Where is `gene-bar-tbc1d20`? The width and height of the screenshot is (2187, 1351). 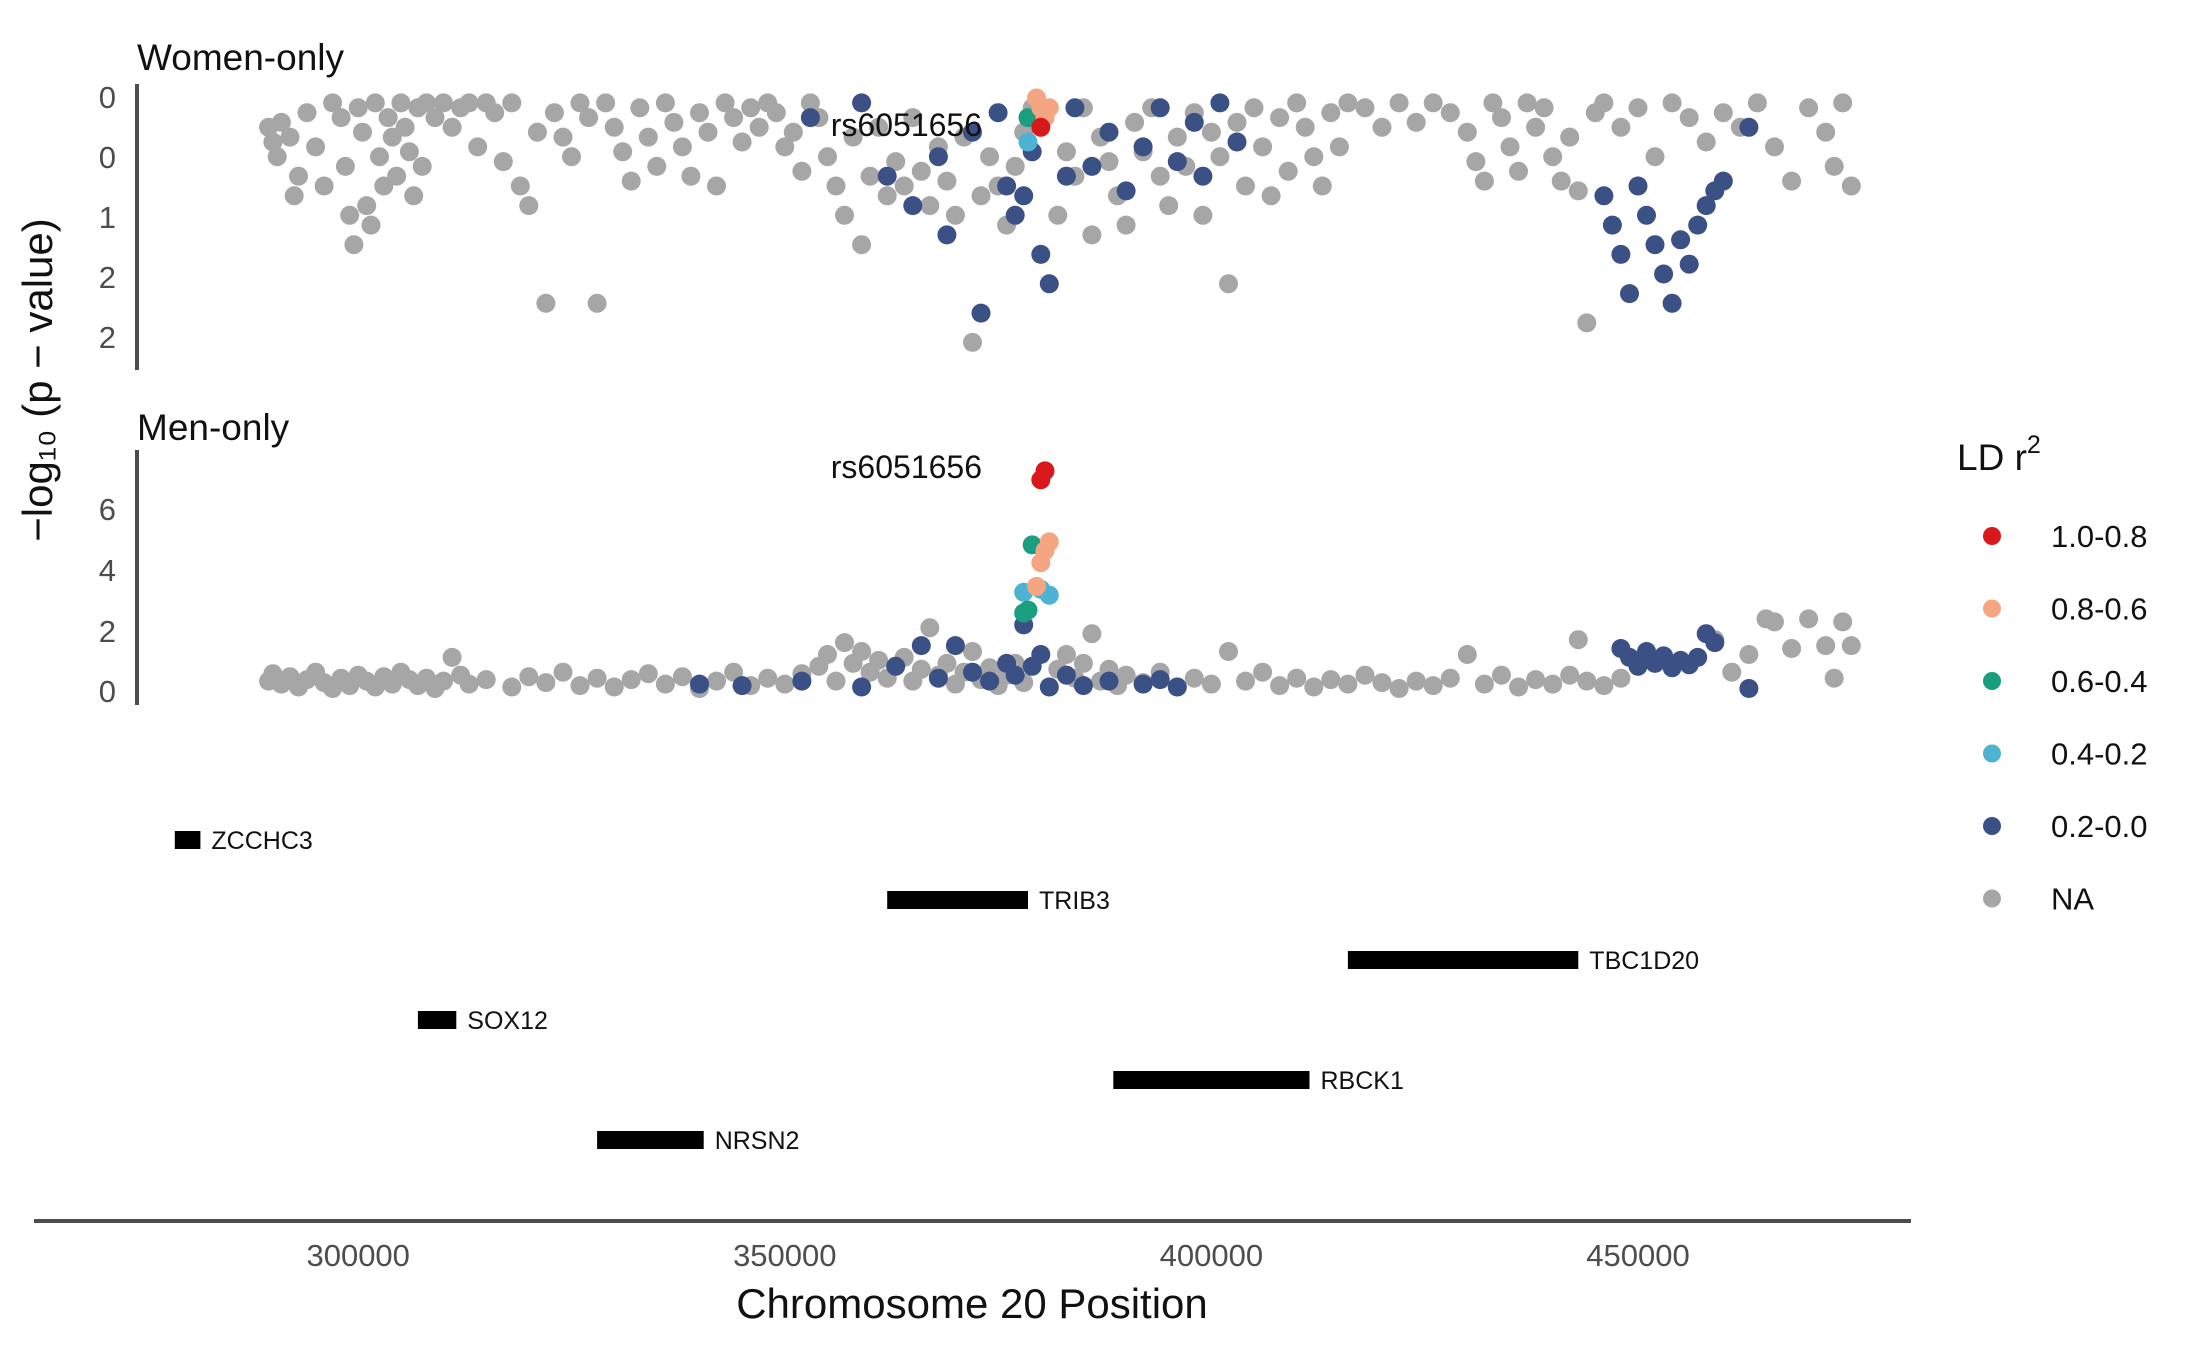 gene-bar-tbc1d20 is located at coordinates (1463, 960).